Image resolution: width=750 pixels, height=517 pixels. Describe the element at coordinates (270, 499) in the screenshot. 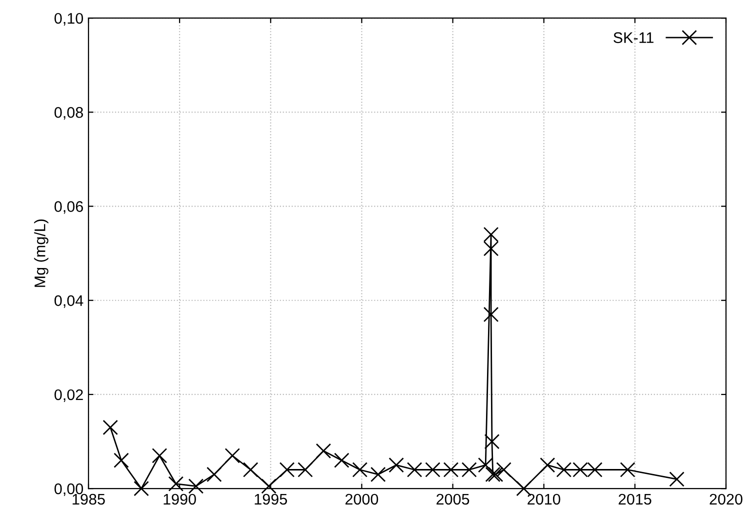

I see `x-tick-label: 1995` at that location.